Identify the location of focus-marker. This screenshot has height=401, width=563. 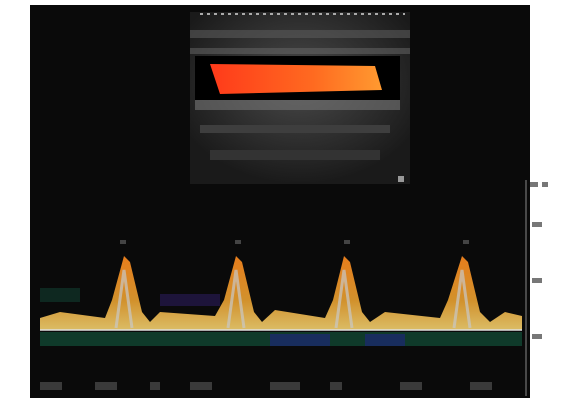
(401, 179).